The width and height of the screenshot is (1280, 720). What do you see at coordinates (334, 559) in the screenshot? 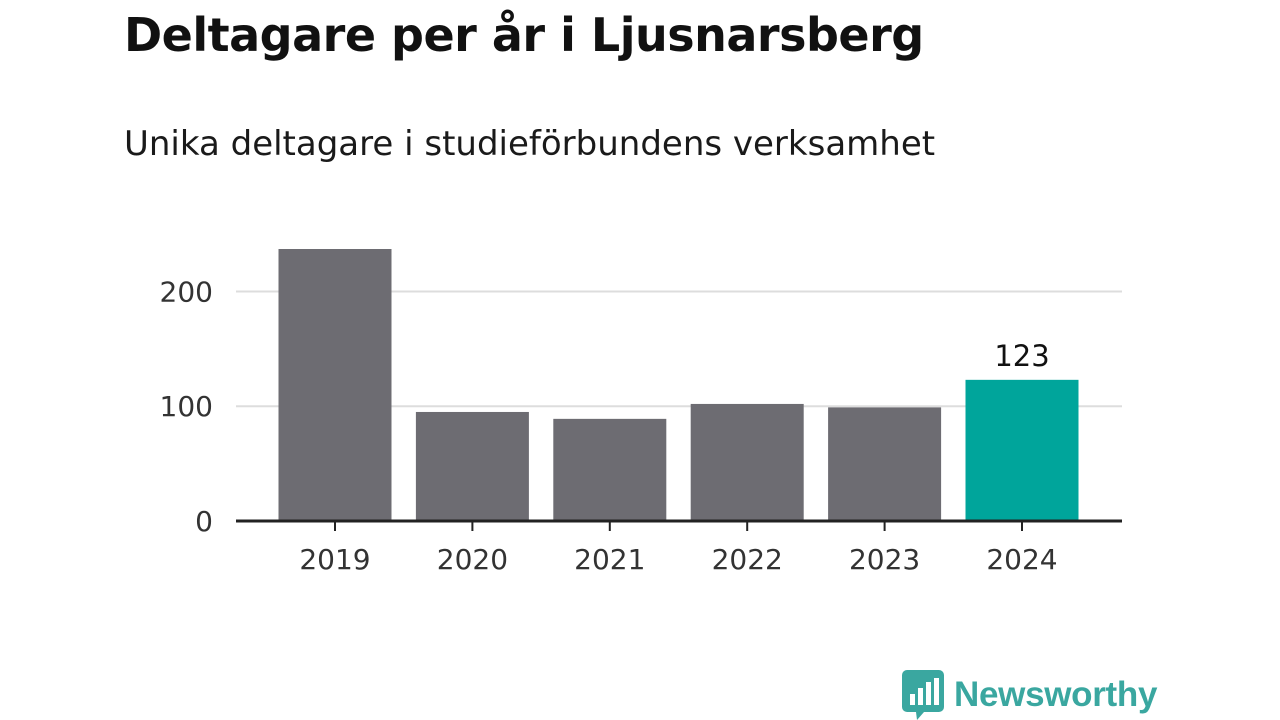
I see `x-tick-label-2019: 2019` at bounding box center [334, 559].